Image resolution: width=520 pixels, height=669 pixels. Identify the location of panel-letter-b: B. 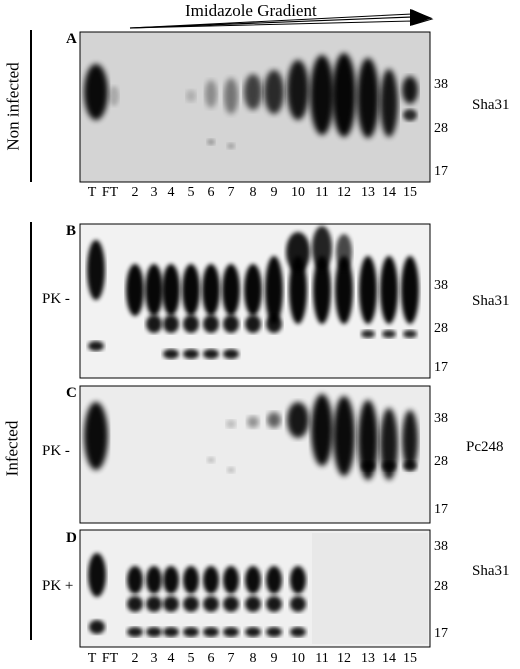
(71, 231).